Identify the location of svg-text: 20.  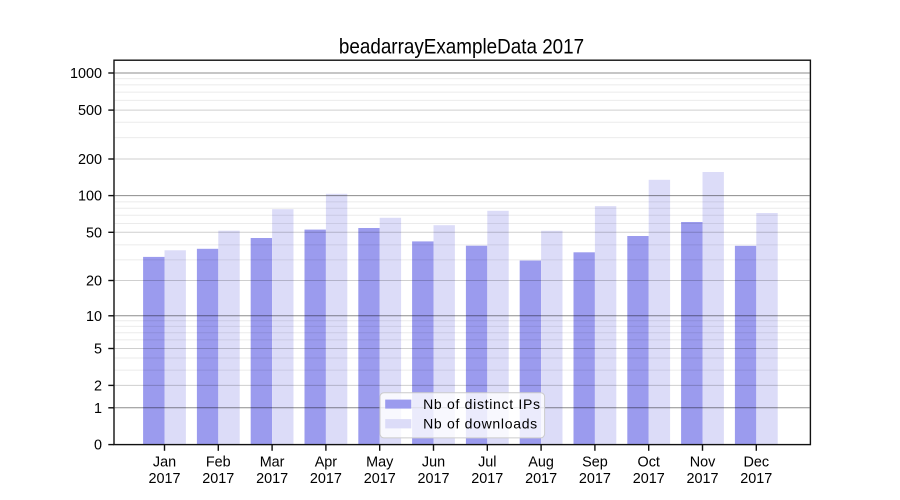
(94, 282).